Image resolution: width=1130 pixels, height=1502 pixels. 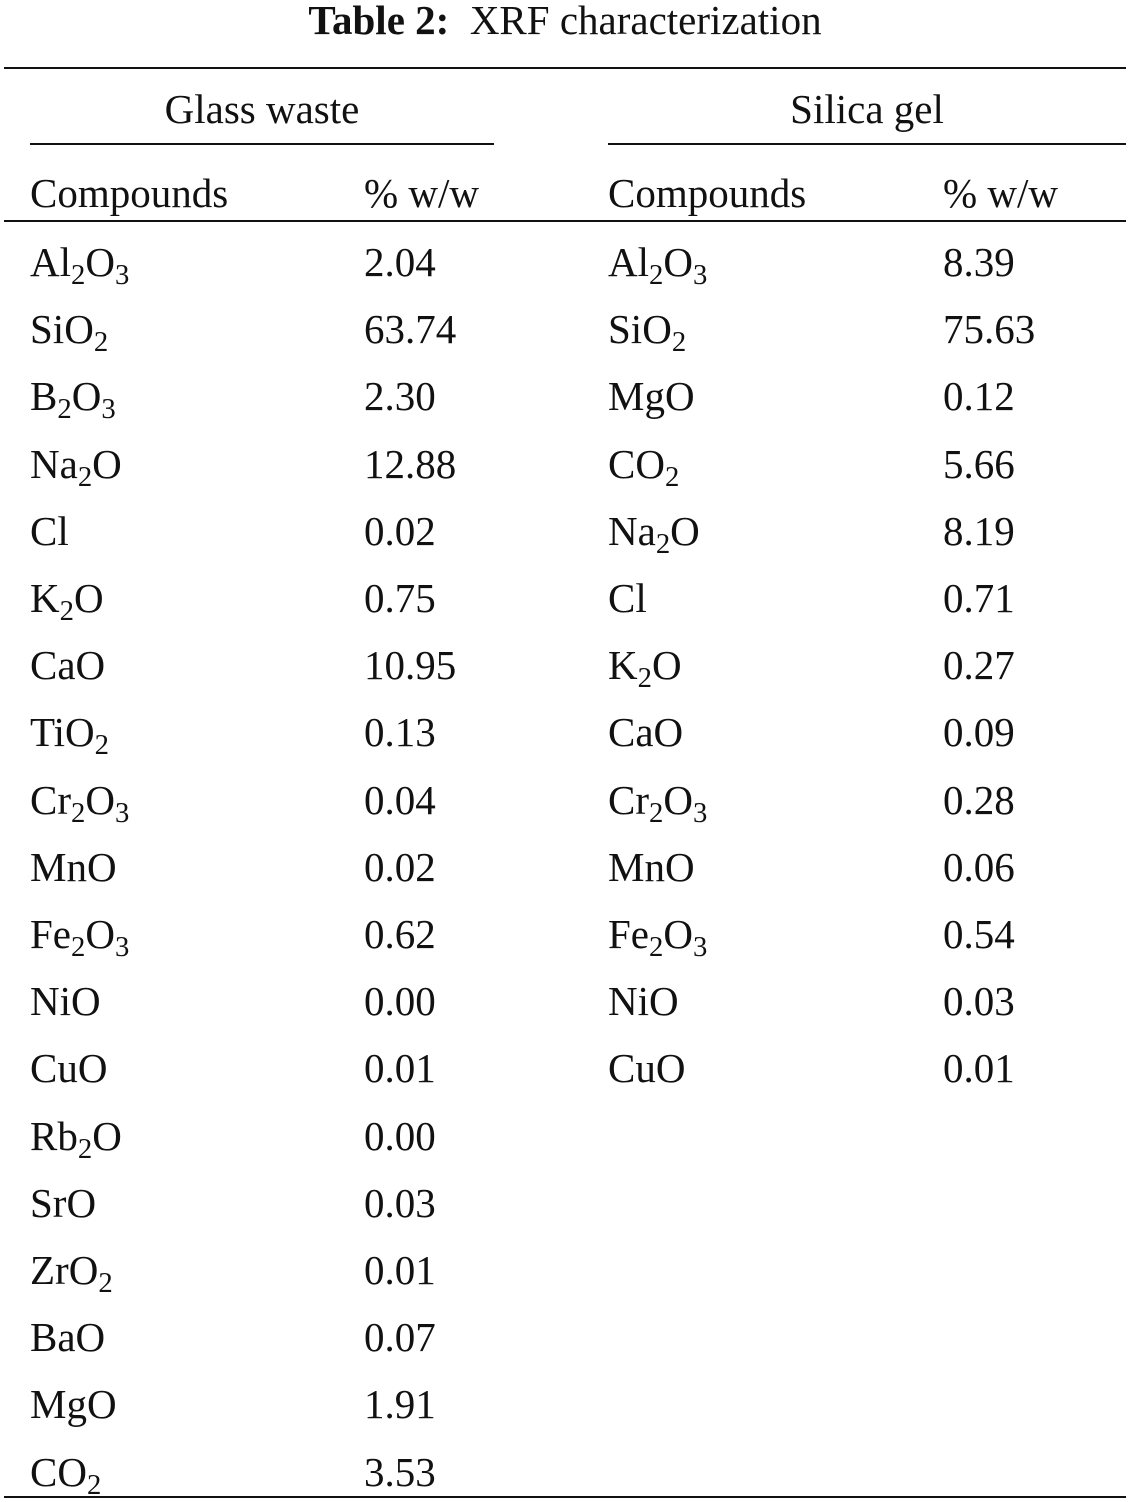 I want to click on value-cell: 0.71, so click(x=979, y=598).